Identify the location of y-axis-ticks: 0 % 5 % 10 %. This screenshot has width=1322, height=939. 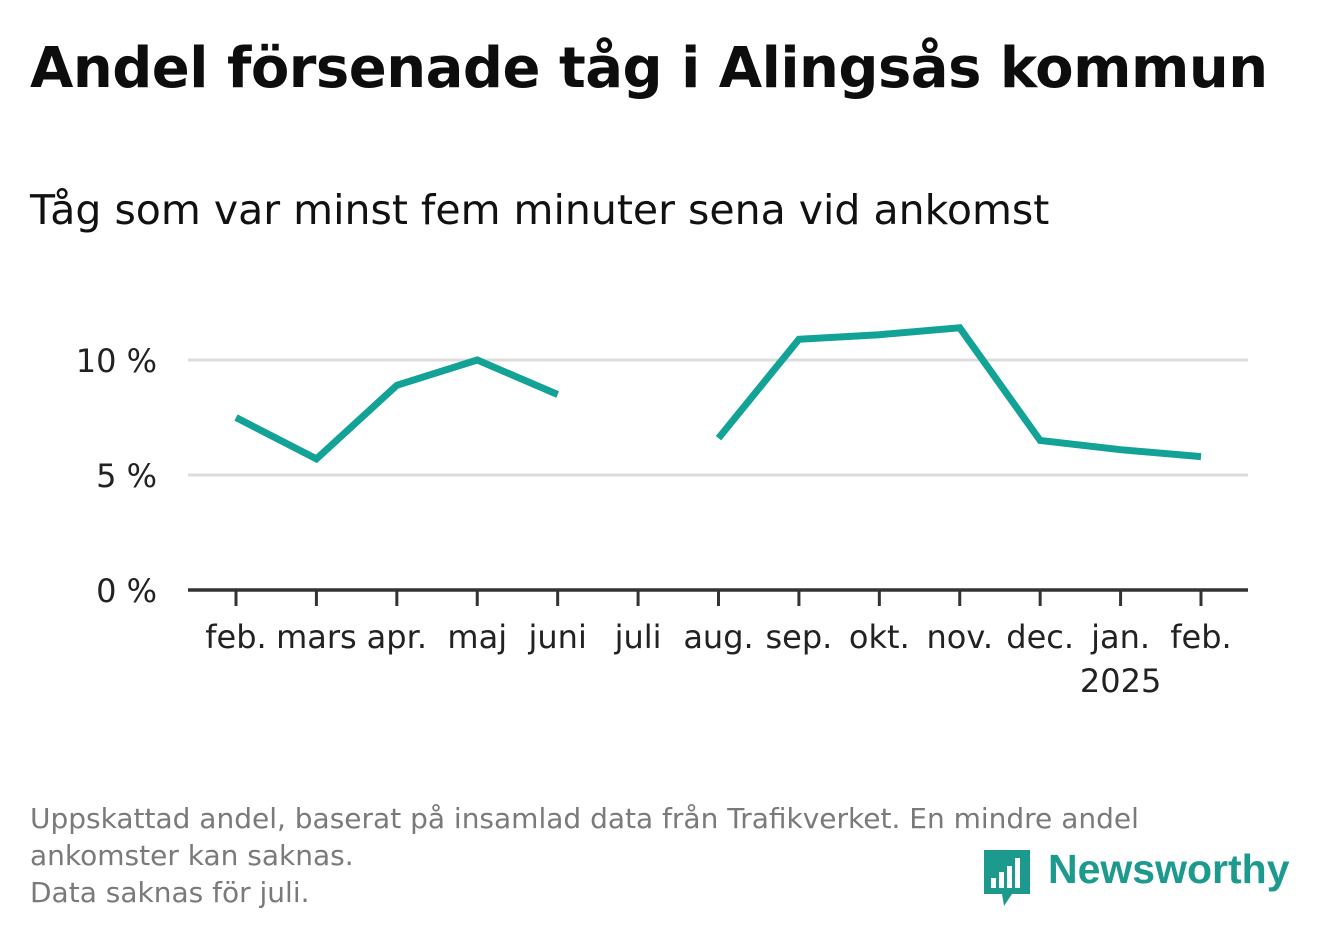
(116, 476).